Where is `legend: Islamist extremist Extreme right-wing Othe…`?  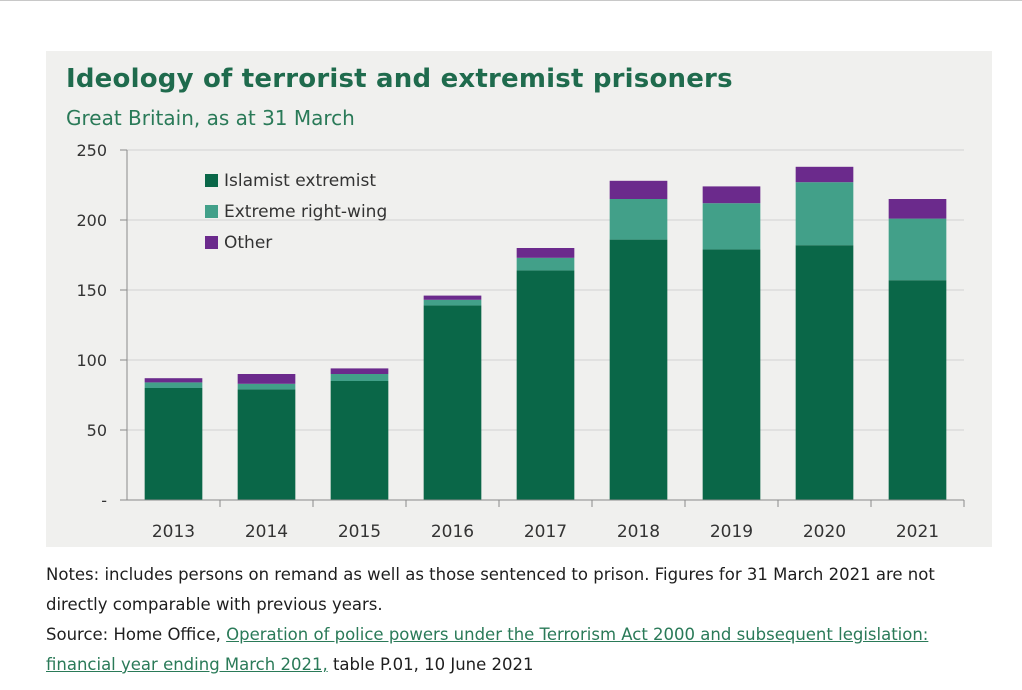 legend: Islamist extremist Extreme right-wing Othe… is located at coordinates (296, 212).